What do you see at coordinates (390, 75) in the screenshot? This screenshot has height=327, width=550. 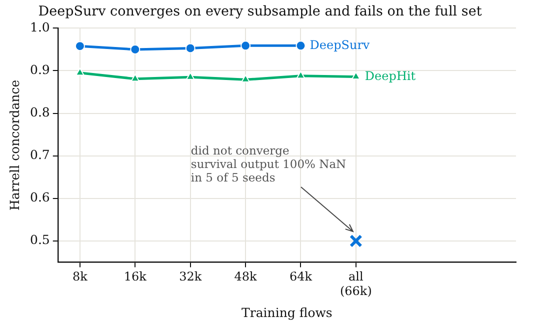 I see `series-label: DeepHit` at bounding box center [390, 75].